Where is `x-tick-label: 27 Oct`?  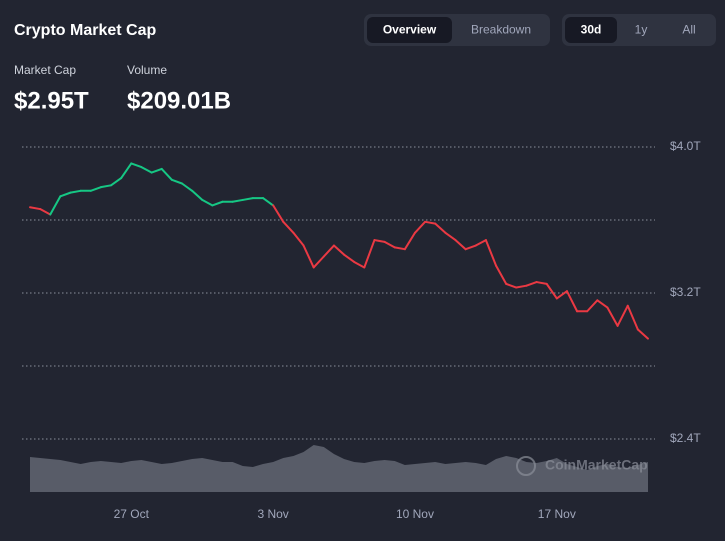 x-tick-label: 27 Oct is located at coordinates (132, 514).